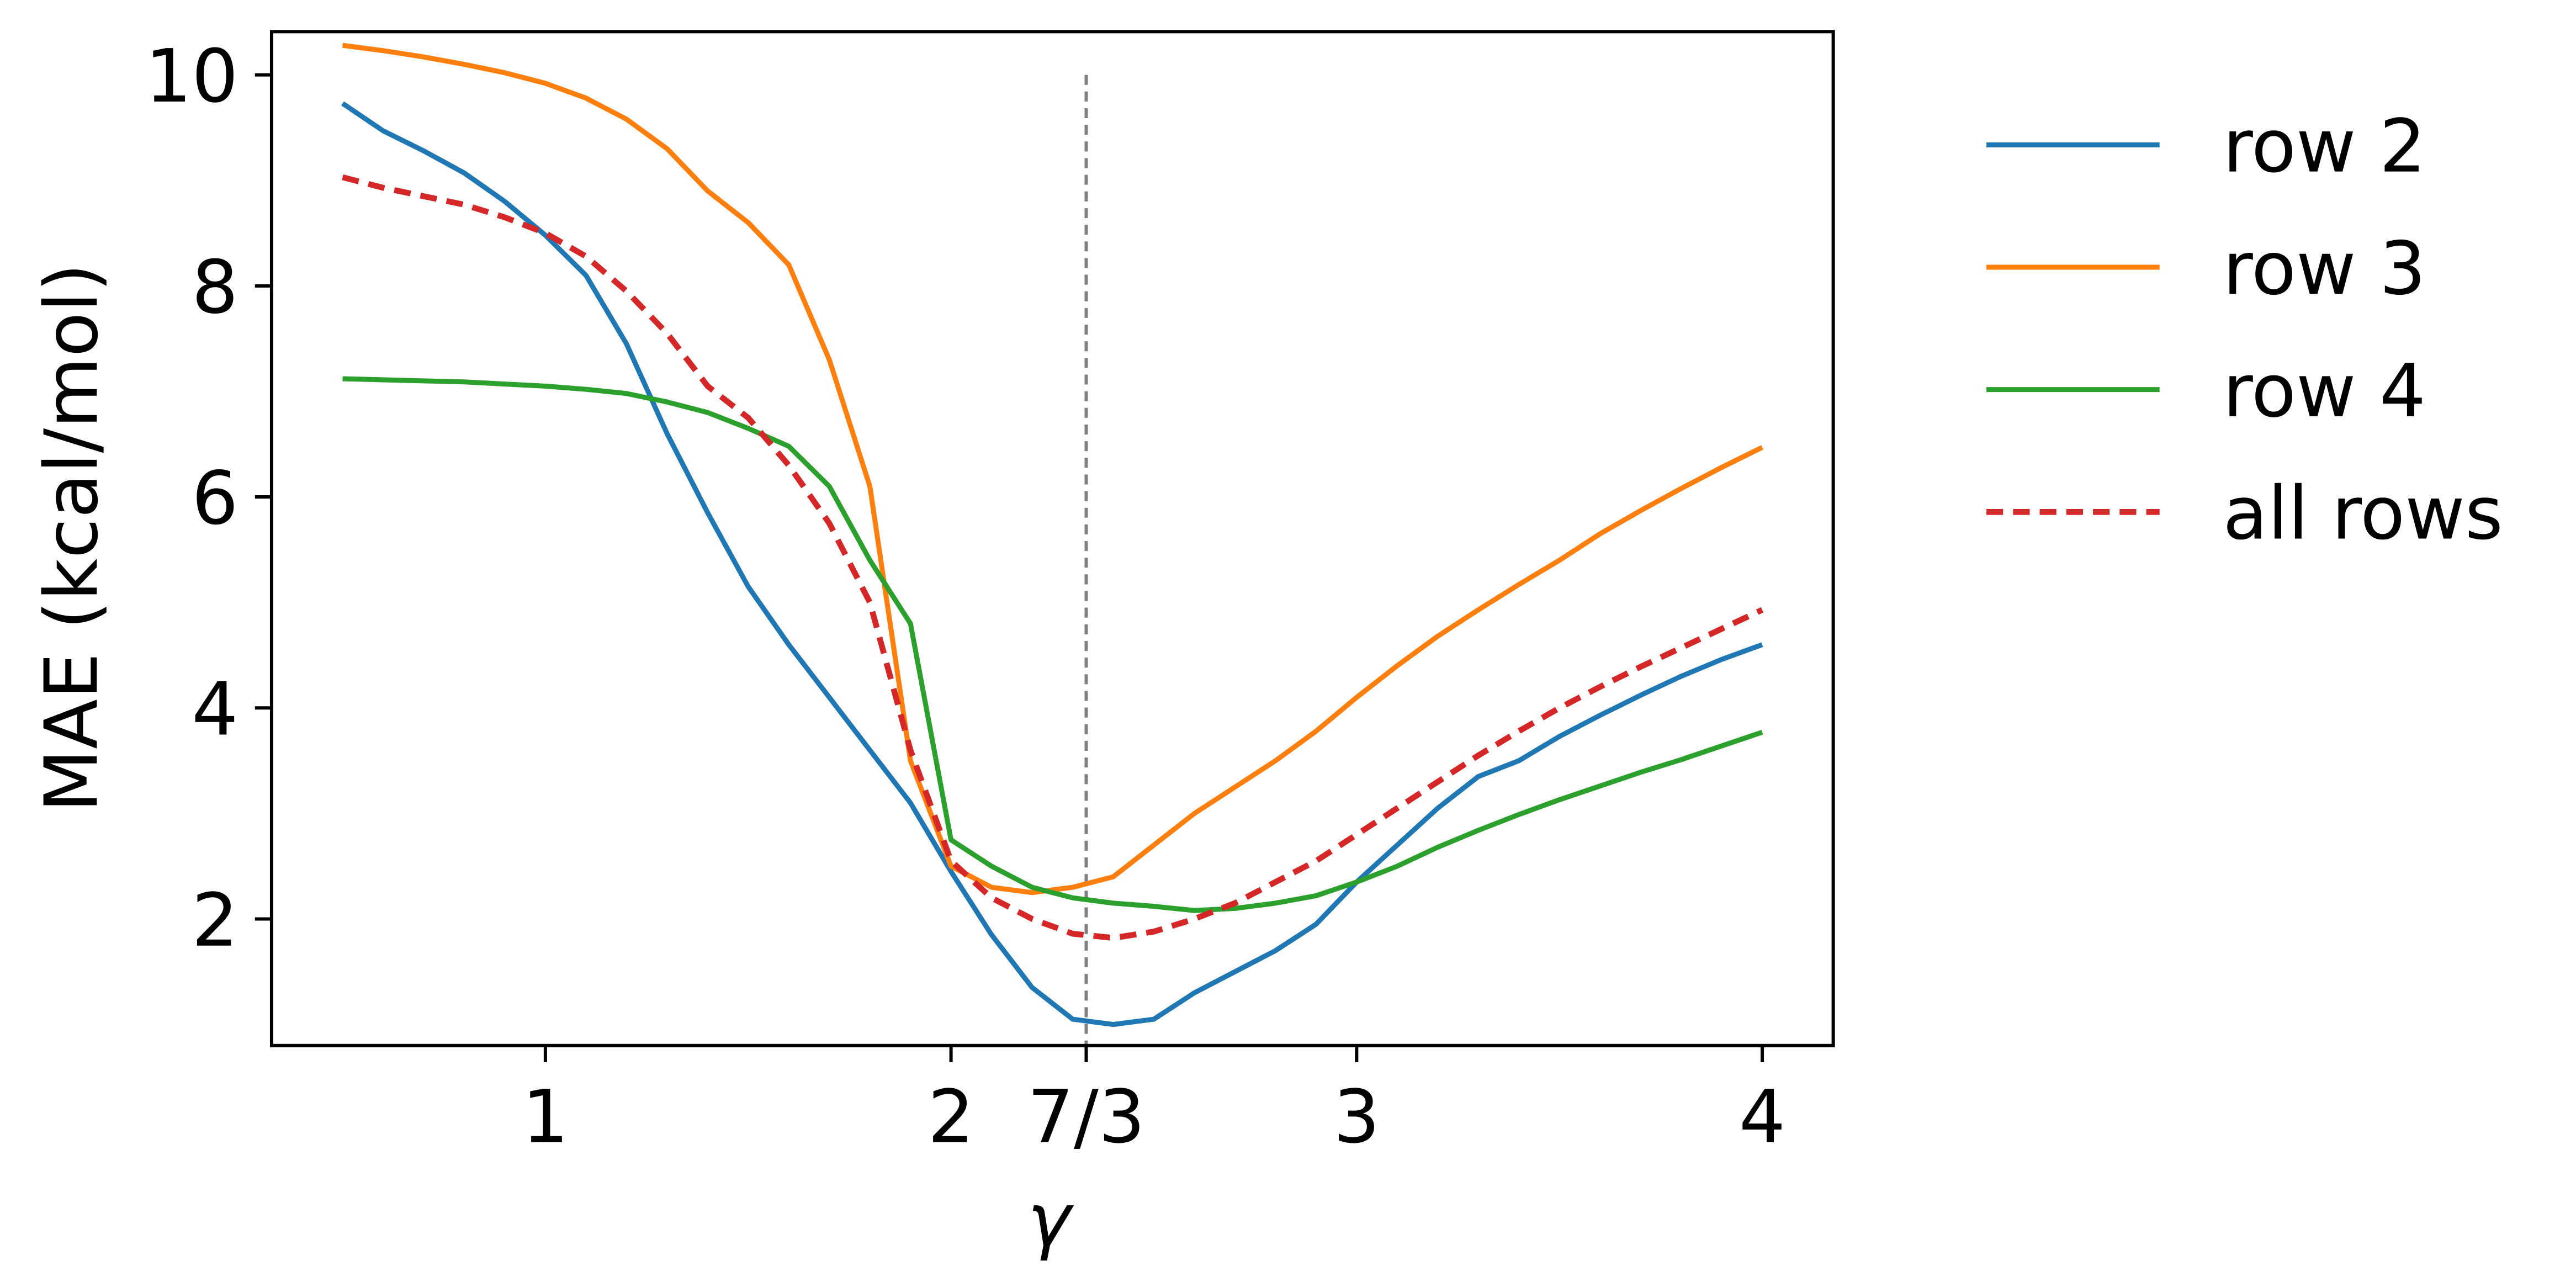  I want to click on x-tick-label: 4, so click(1762, 1117).